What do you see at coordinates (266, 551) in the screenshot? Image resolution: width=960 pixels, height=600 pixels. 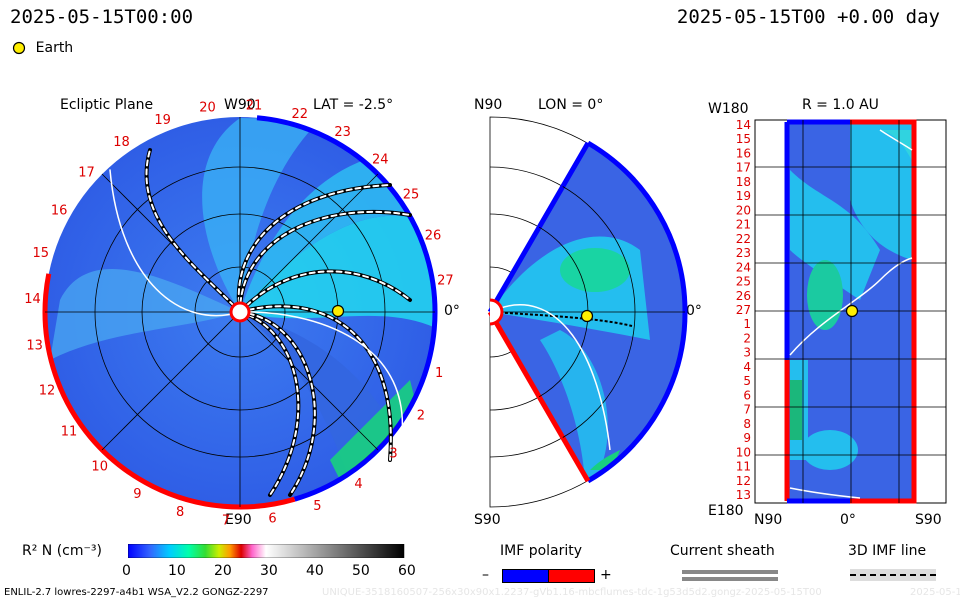 I see `density-colorbar` at bounding box center [266, 551].